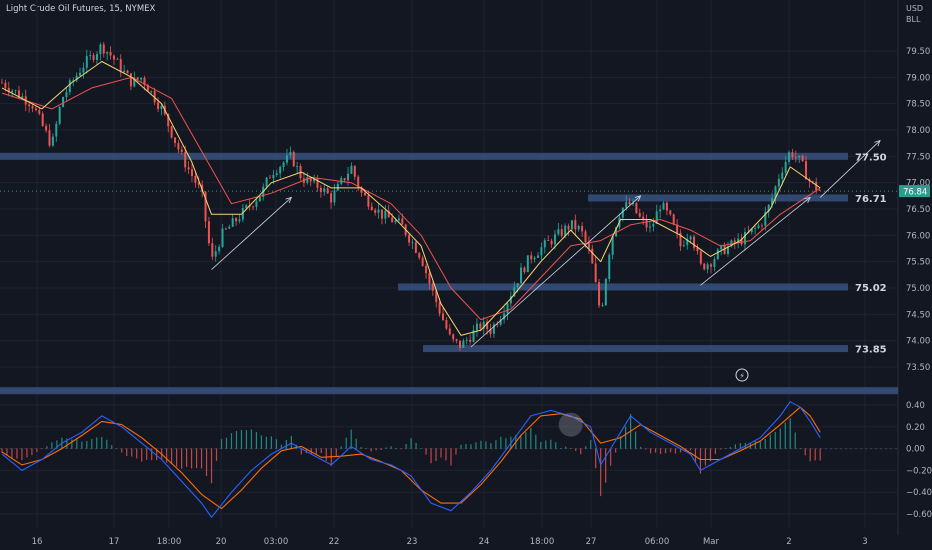 This screenshot has height=550, width=932. Describe the element at coordinates (918, 78) in the screenshot. I see `price-tick-label: 79.00` at that location.